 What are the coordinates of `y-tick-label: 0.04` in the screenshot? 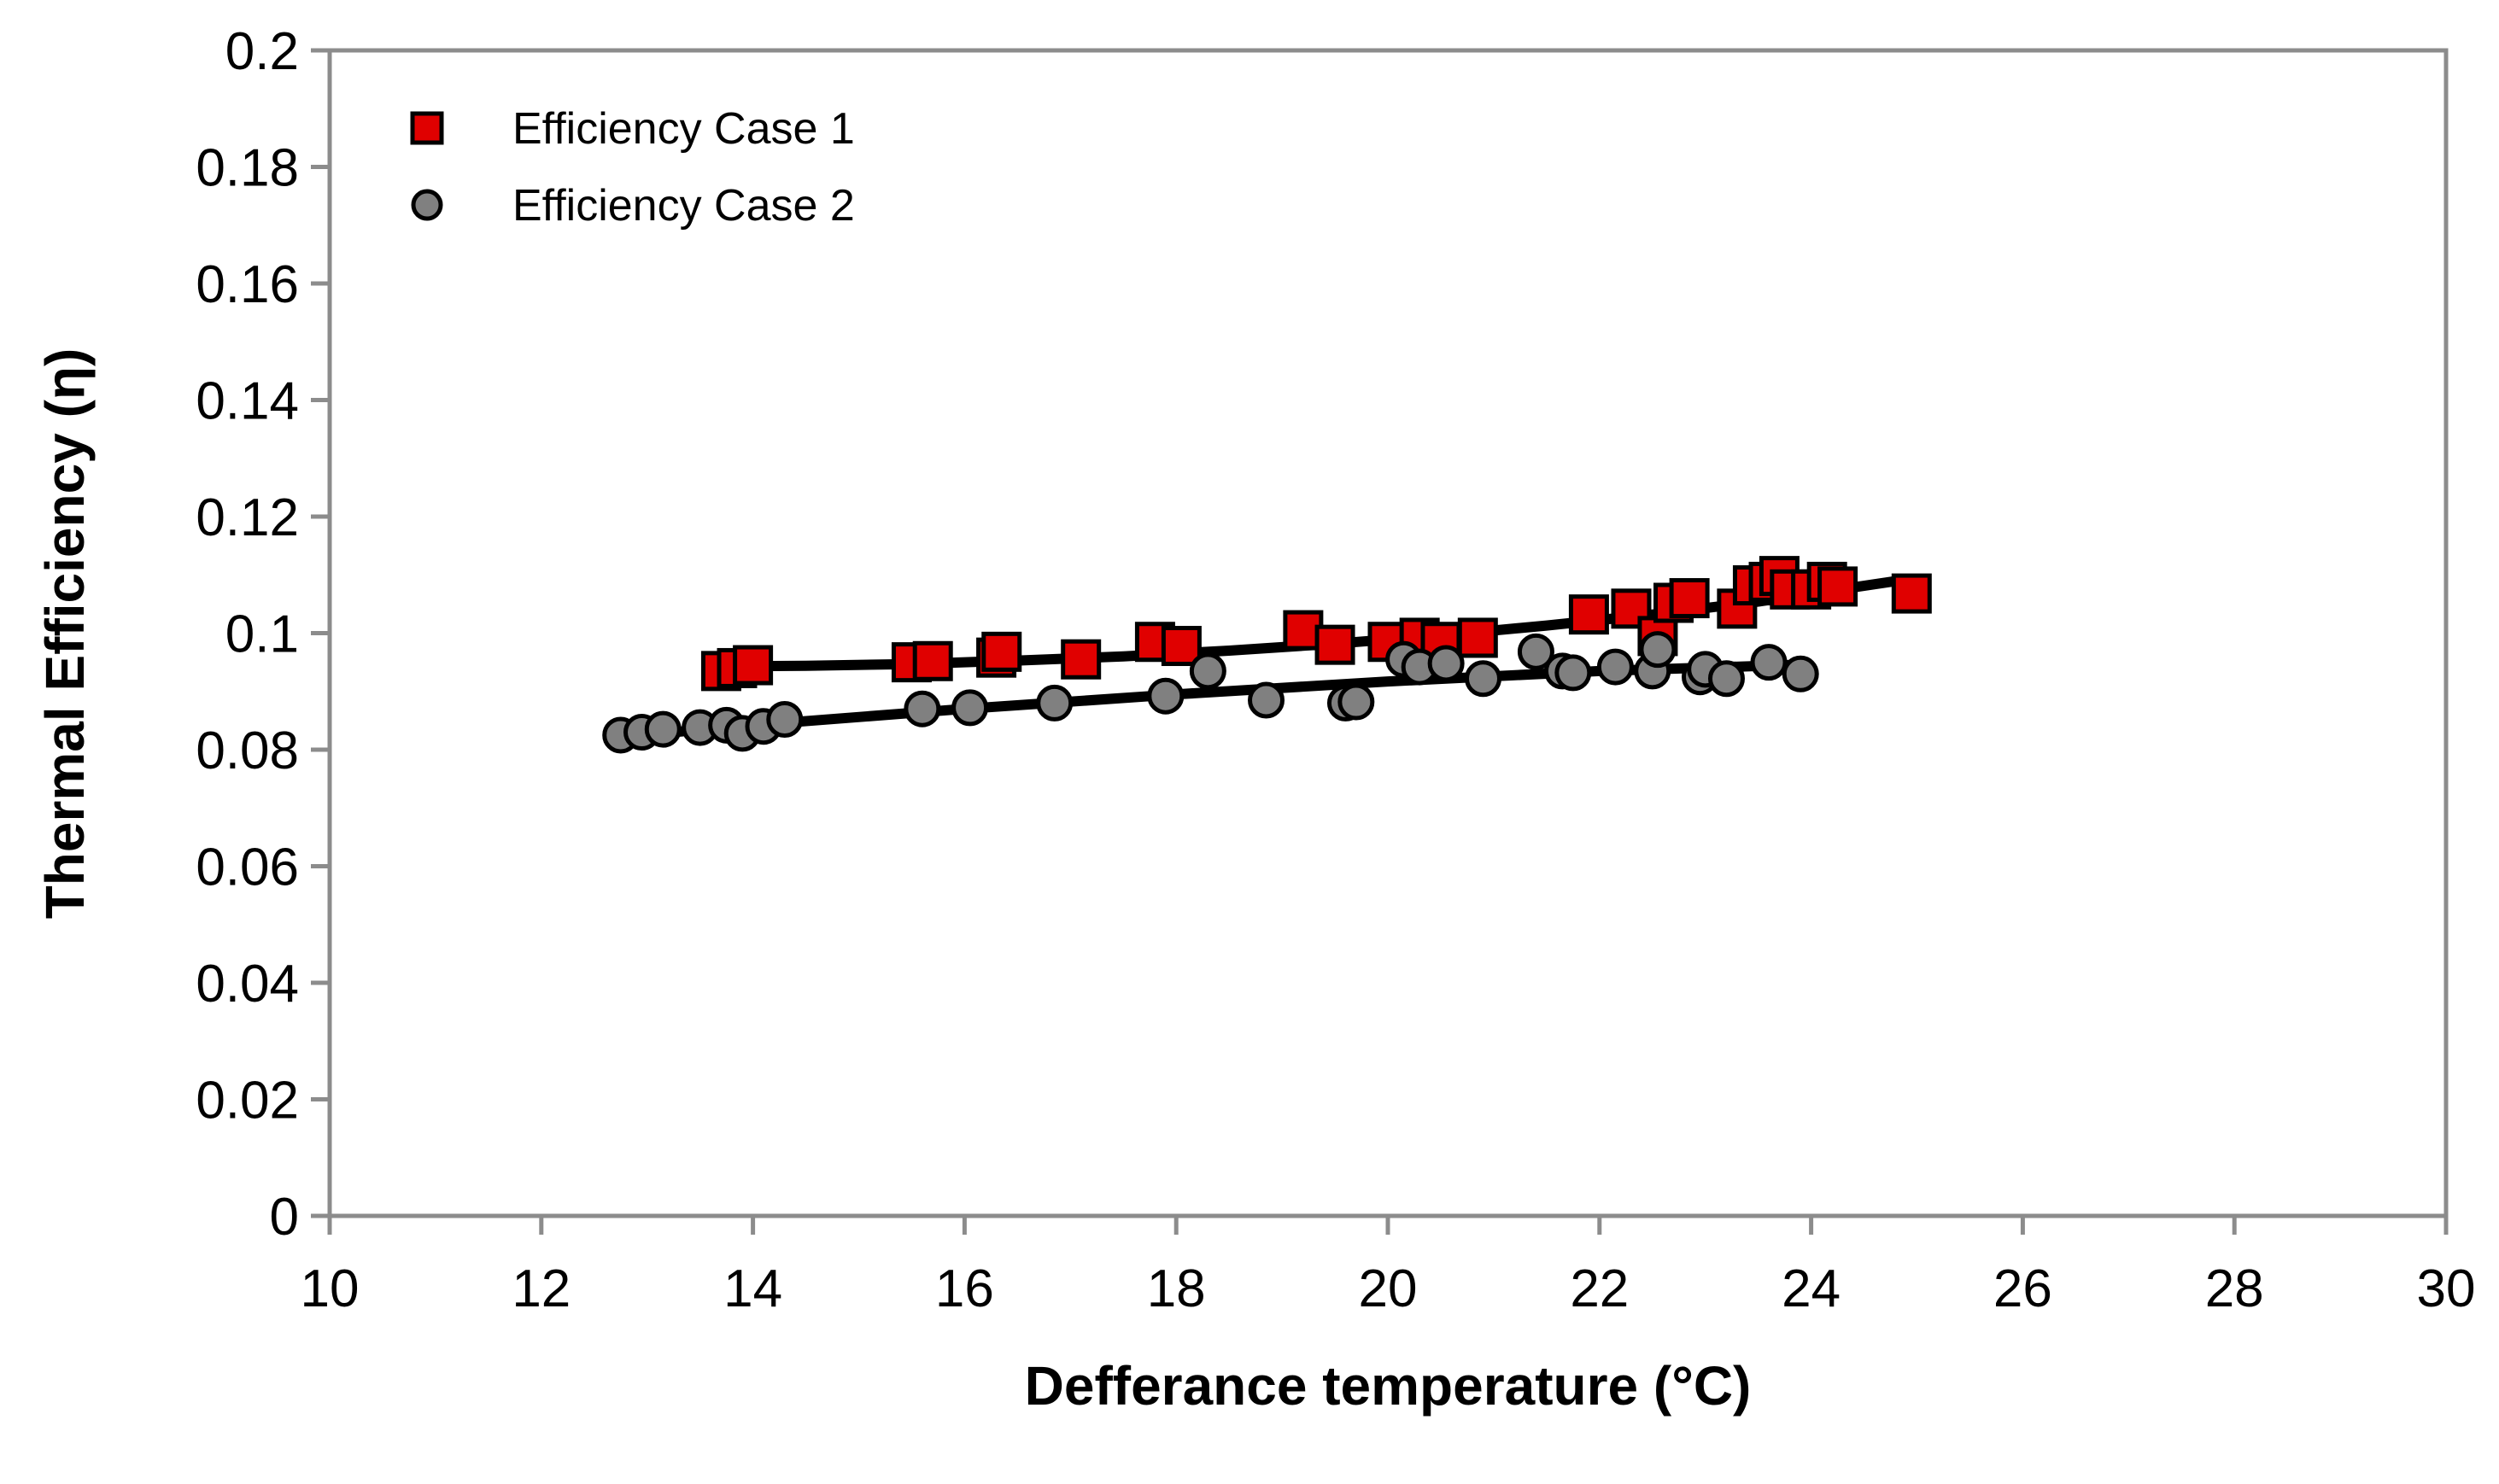 It's located at (247, 984).